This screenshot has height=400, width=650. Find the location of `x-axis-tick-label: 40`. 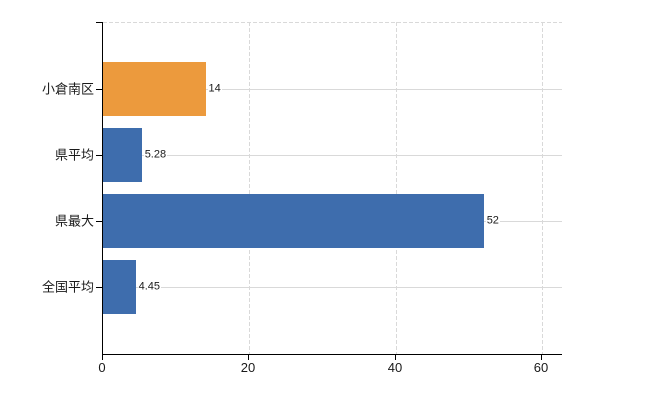

x-axis-tick-label: 40 is located at coordinates (395, 367).